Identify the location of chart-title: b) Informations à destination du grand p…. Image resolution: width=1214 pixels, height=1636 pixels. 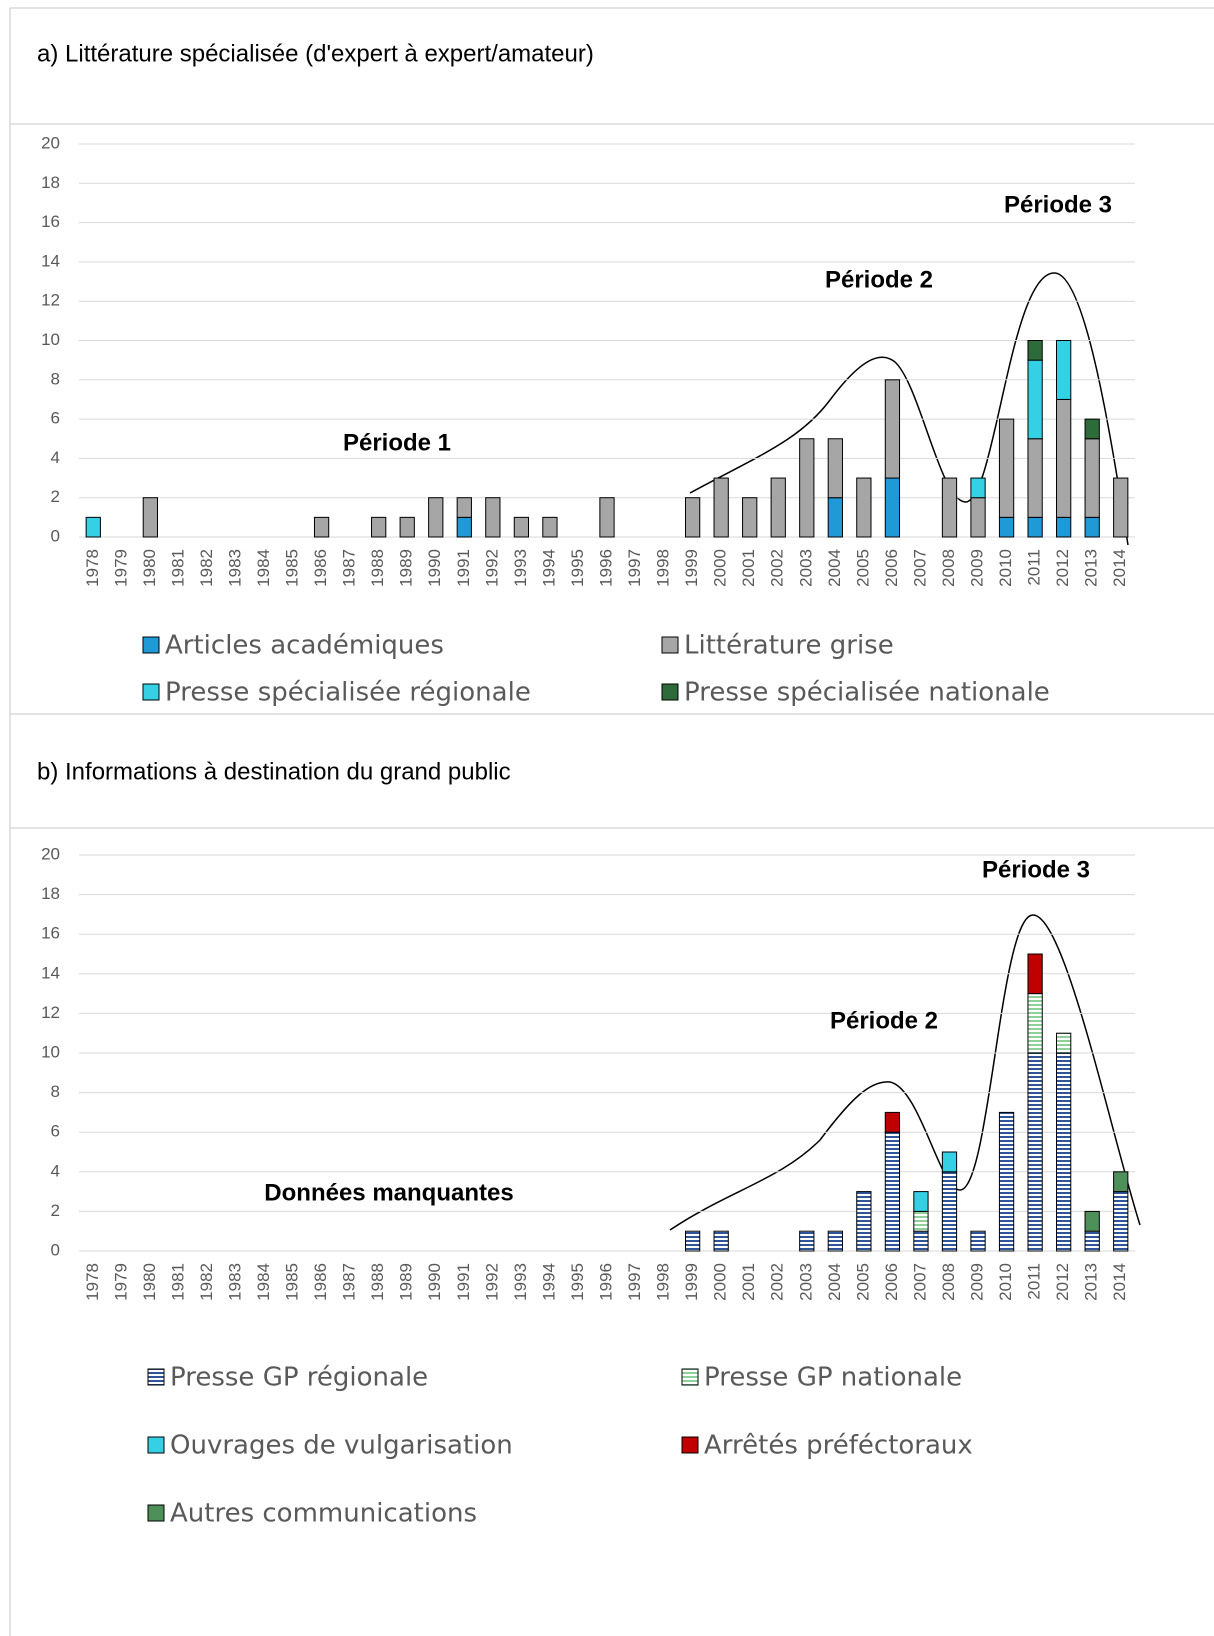
(274, 771).